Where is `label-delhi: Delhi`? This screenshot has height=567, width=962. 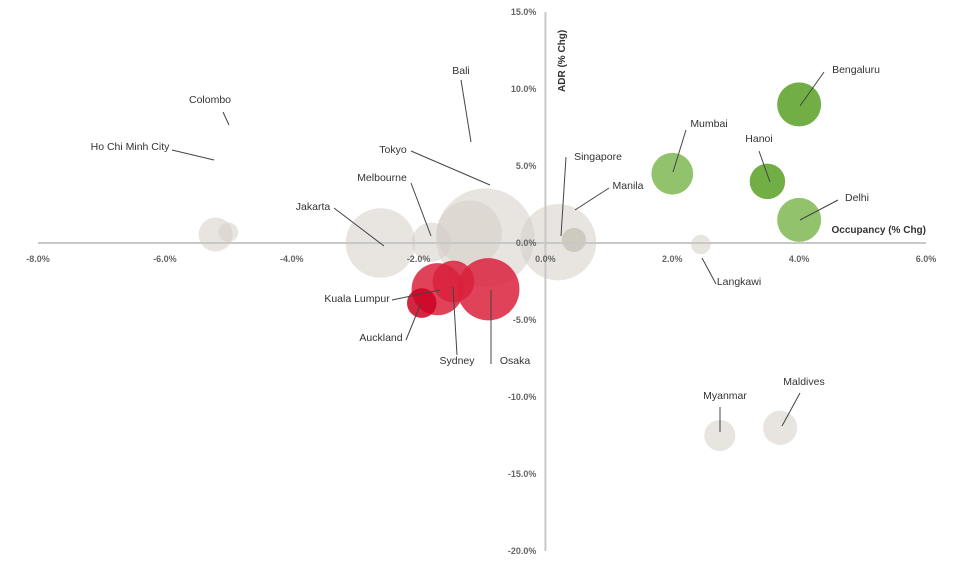 label-delhi: Delhi is located at coordinates (857, 198).